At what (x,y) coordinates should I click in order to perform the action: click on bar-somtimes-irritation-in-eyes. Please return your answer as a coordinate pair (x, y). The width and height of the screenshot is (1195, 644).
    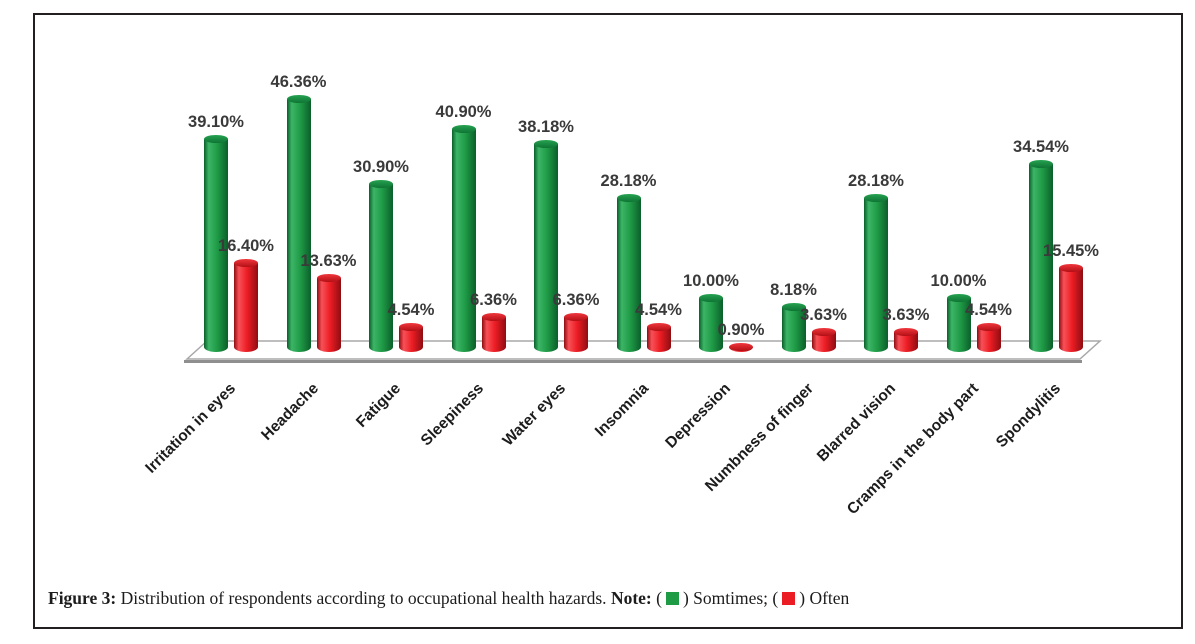
    Looking at the image, I should click on (216, 243).